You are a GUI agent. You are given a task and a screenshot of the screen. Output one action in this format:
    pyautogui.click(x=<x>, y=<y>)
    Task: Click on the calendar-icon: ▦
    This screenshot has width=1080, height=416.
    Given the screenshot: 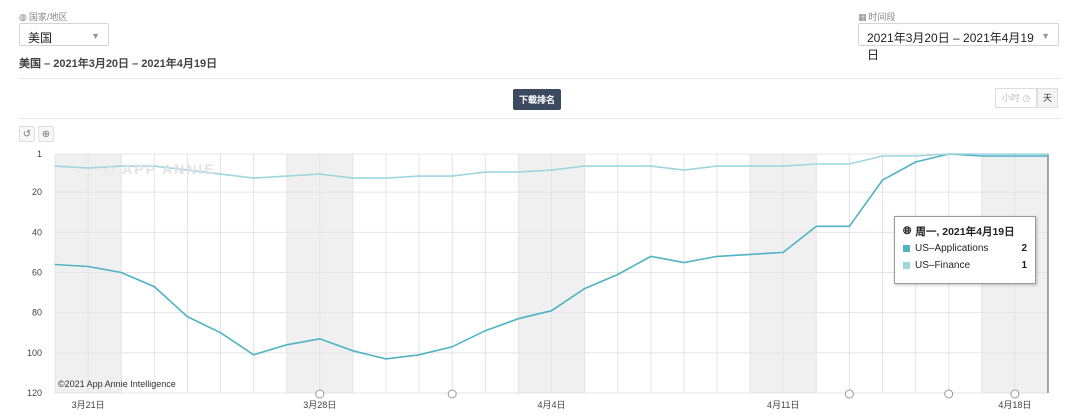 What is the action you would take?
    pyautogui.click(x=862, y=17)
    